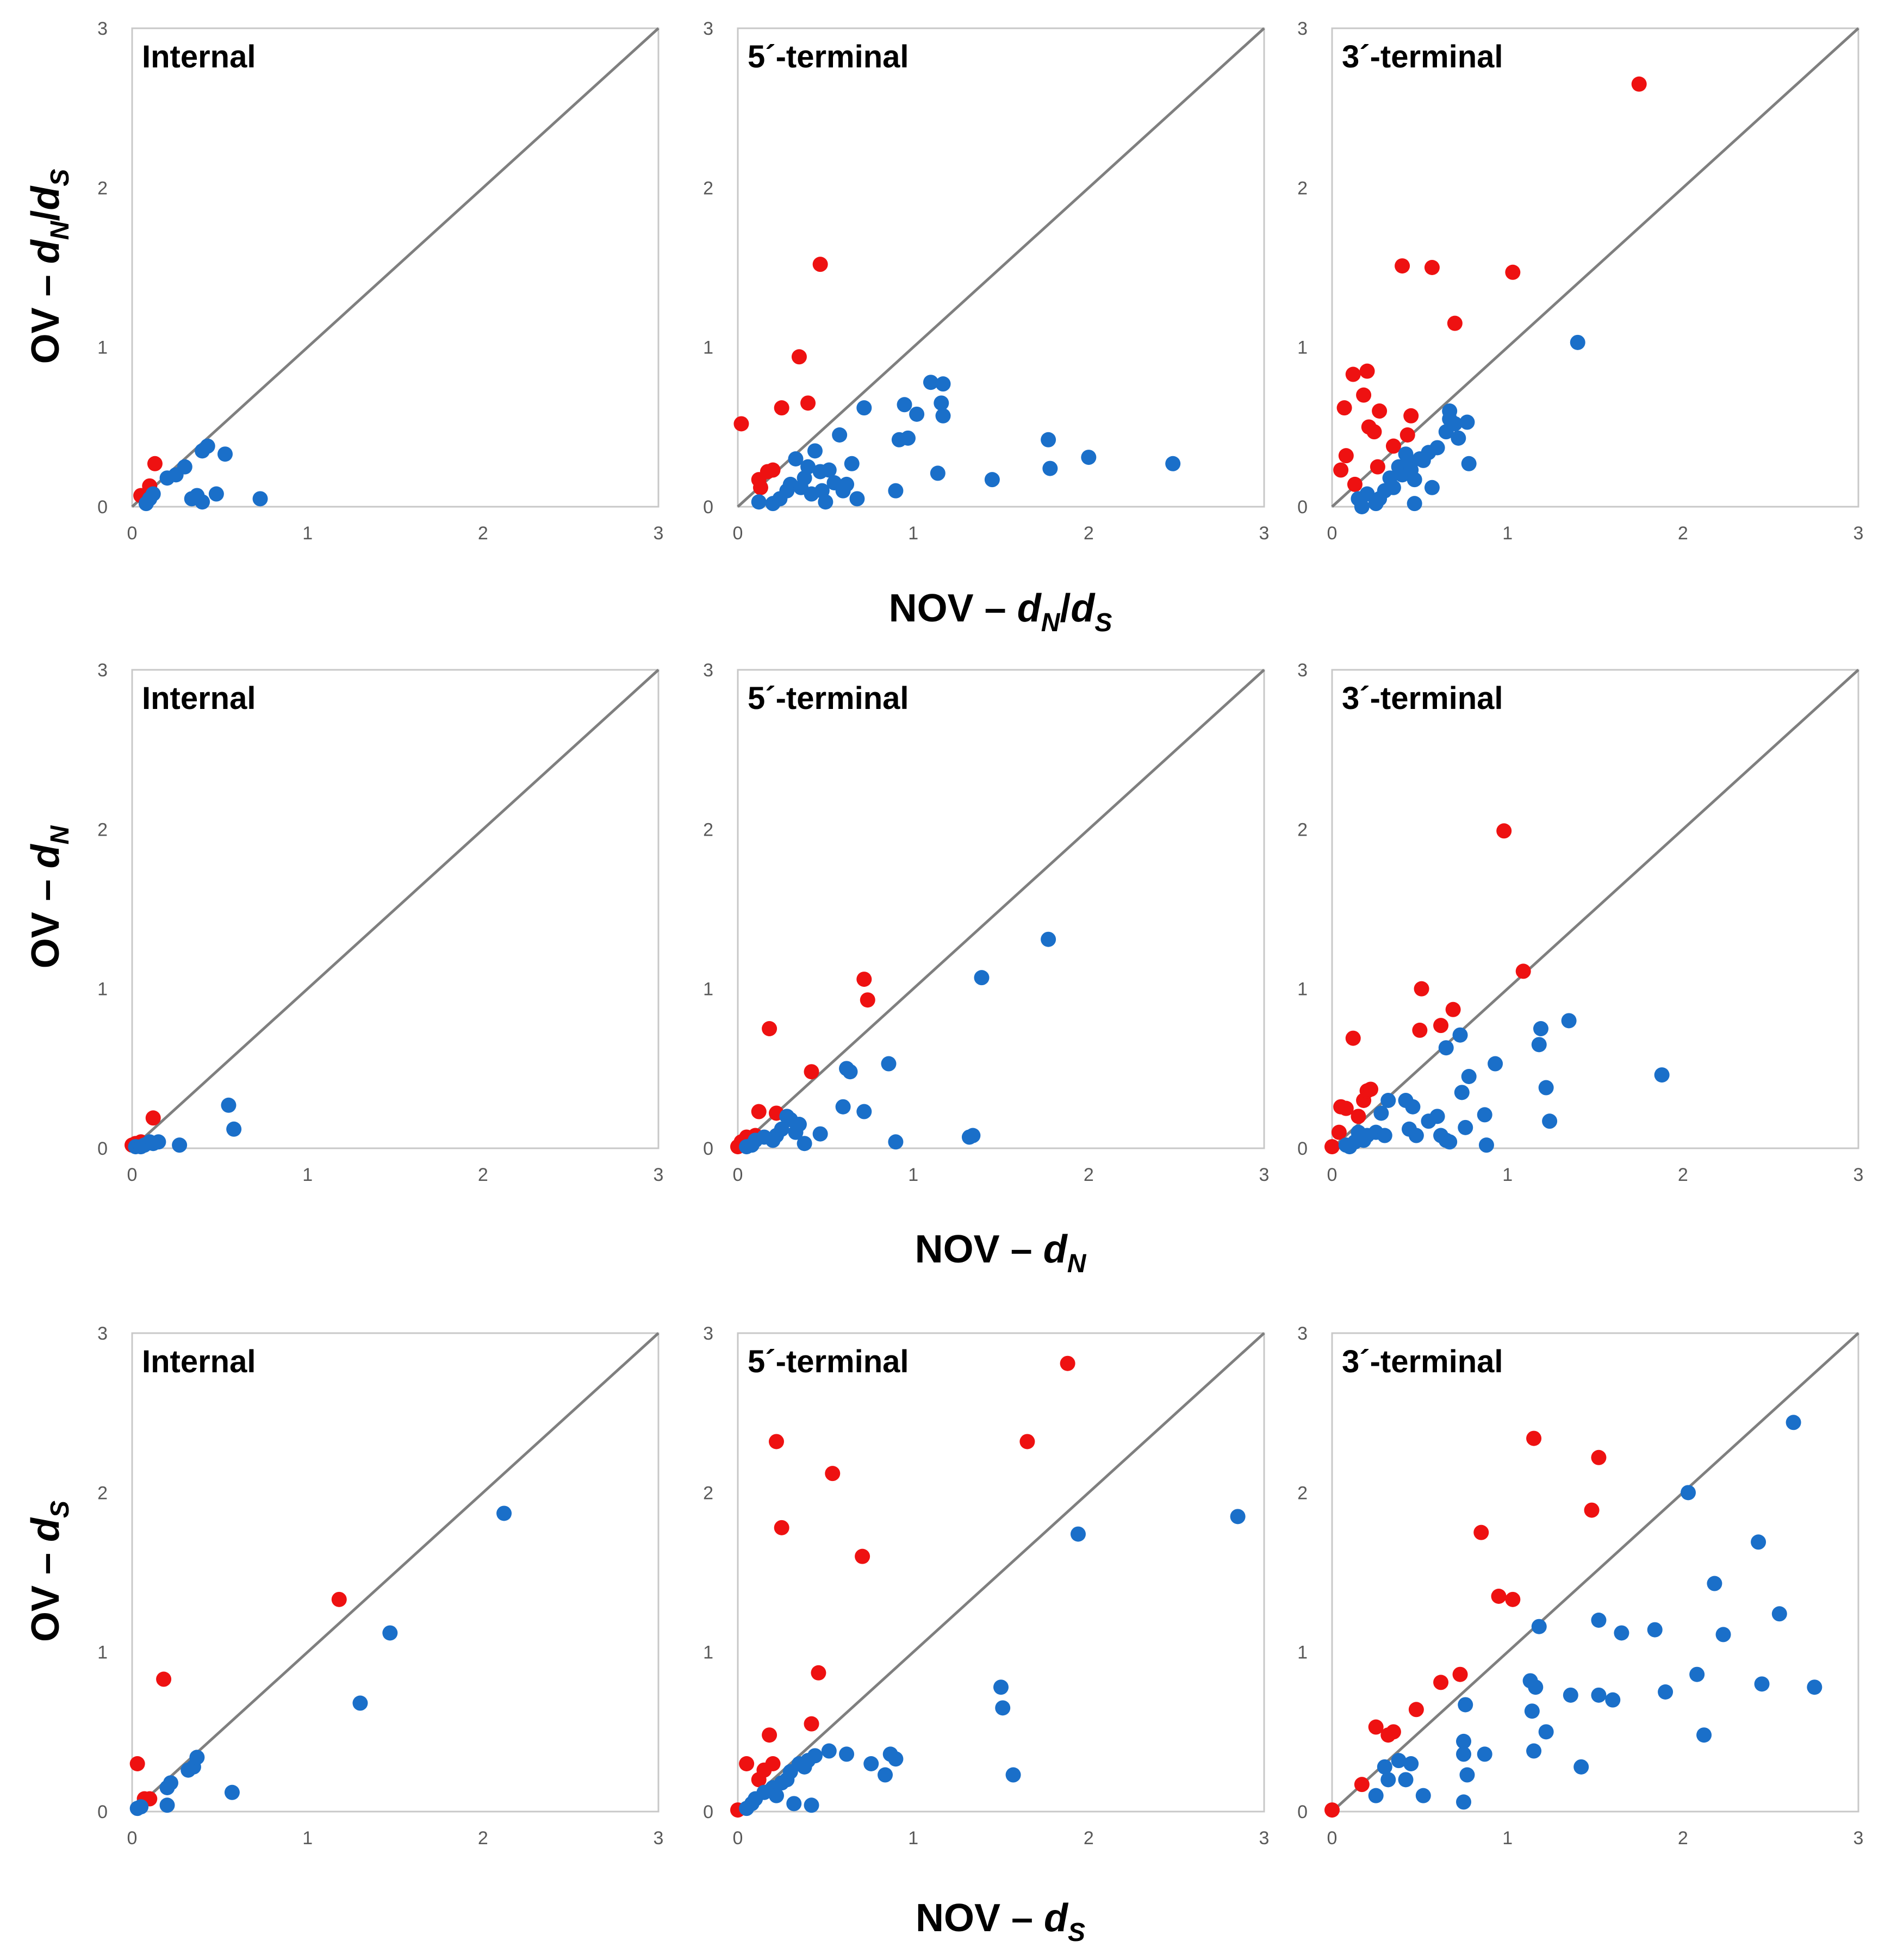 The image size is (1891, 1960). What do you see at coordinates (1580, 1586) in the screenshot?
I see `panel-9: 00 1 1 2 2 3 3 3´-terminal` at bounding box center [1580, 1586].